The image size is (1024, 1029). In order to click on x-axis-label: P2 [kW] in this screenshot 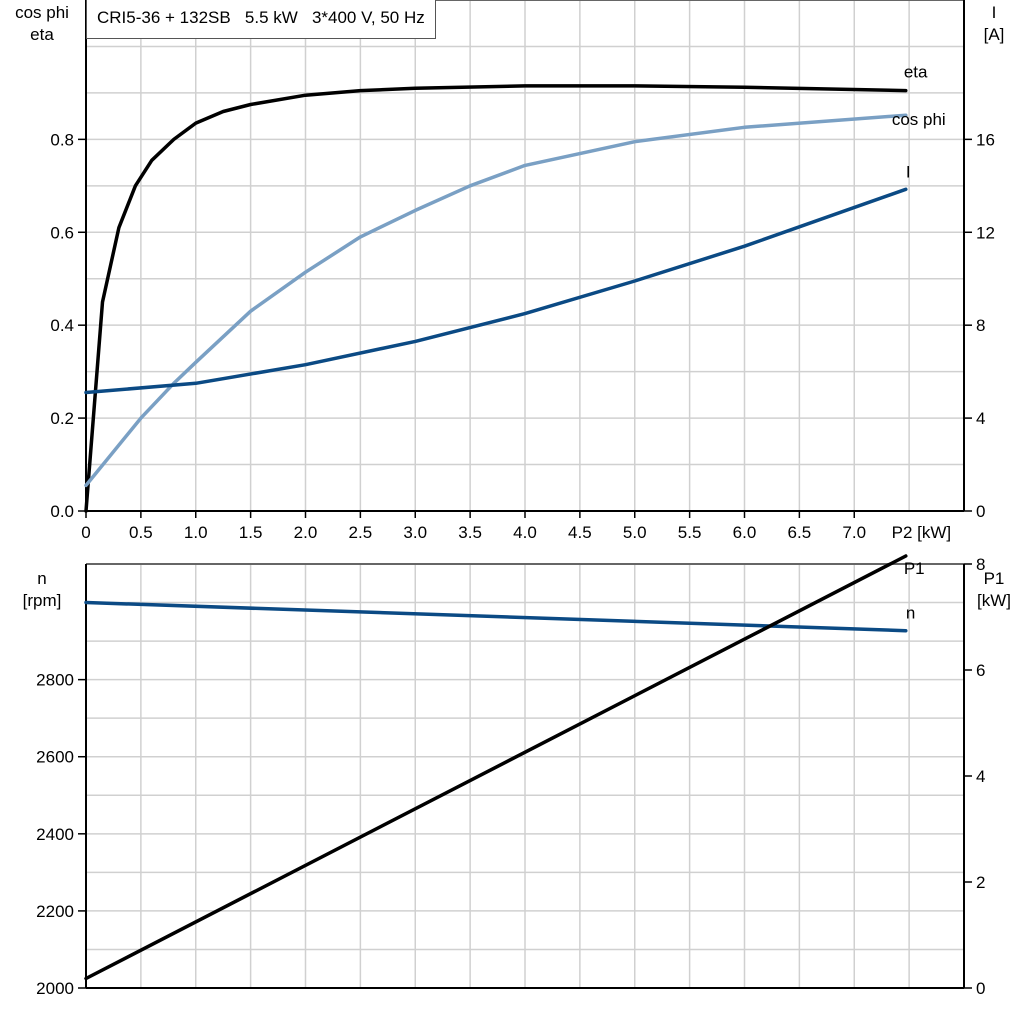, I will do `click(922, 532)`.